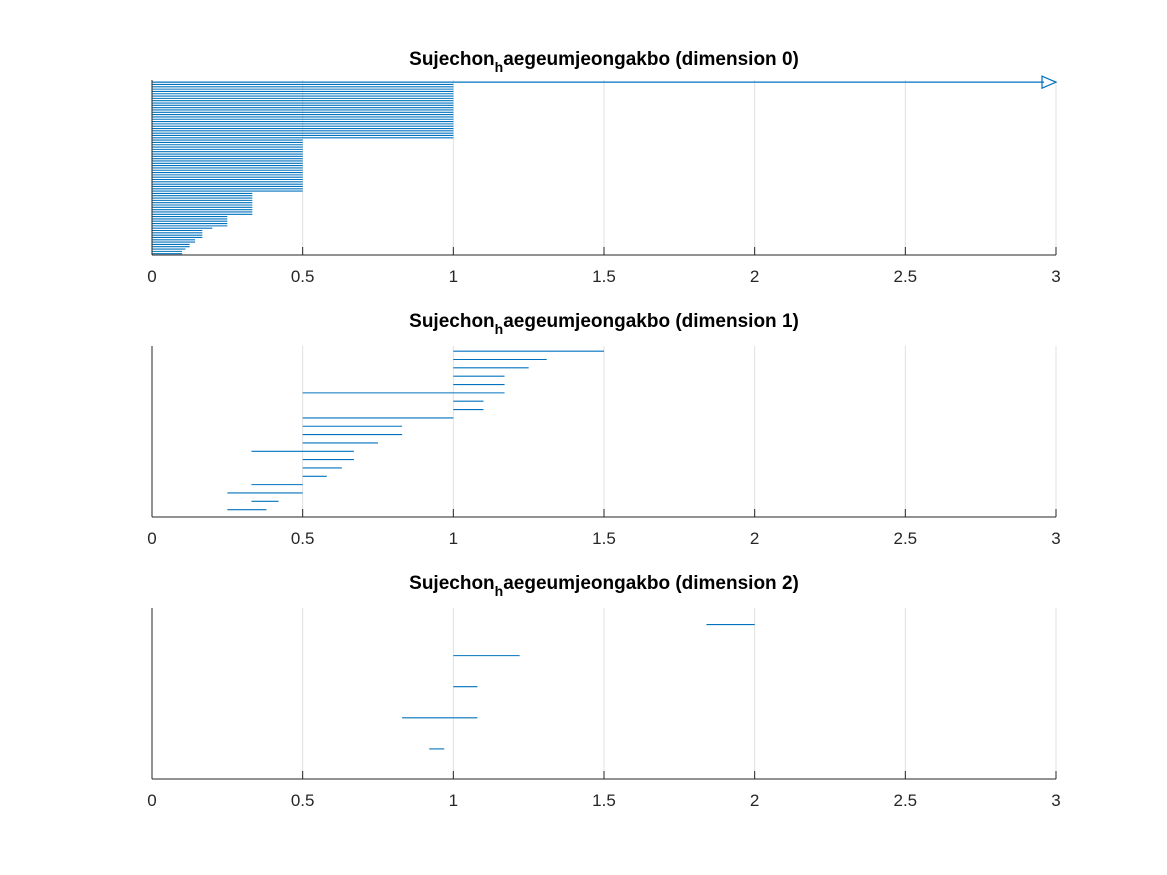 This screenshot has height=875, width=1167. Describe the element at coordinates (651, 583) in the screenshot. I see `panel-title-rest: aegeumjeongakbo (dimension 2)` at that location.